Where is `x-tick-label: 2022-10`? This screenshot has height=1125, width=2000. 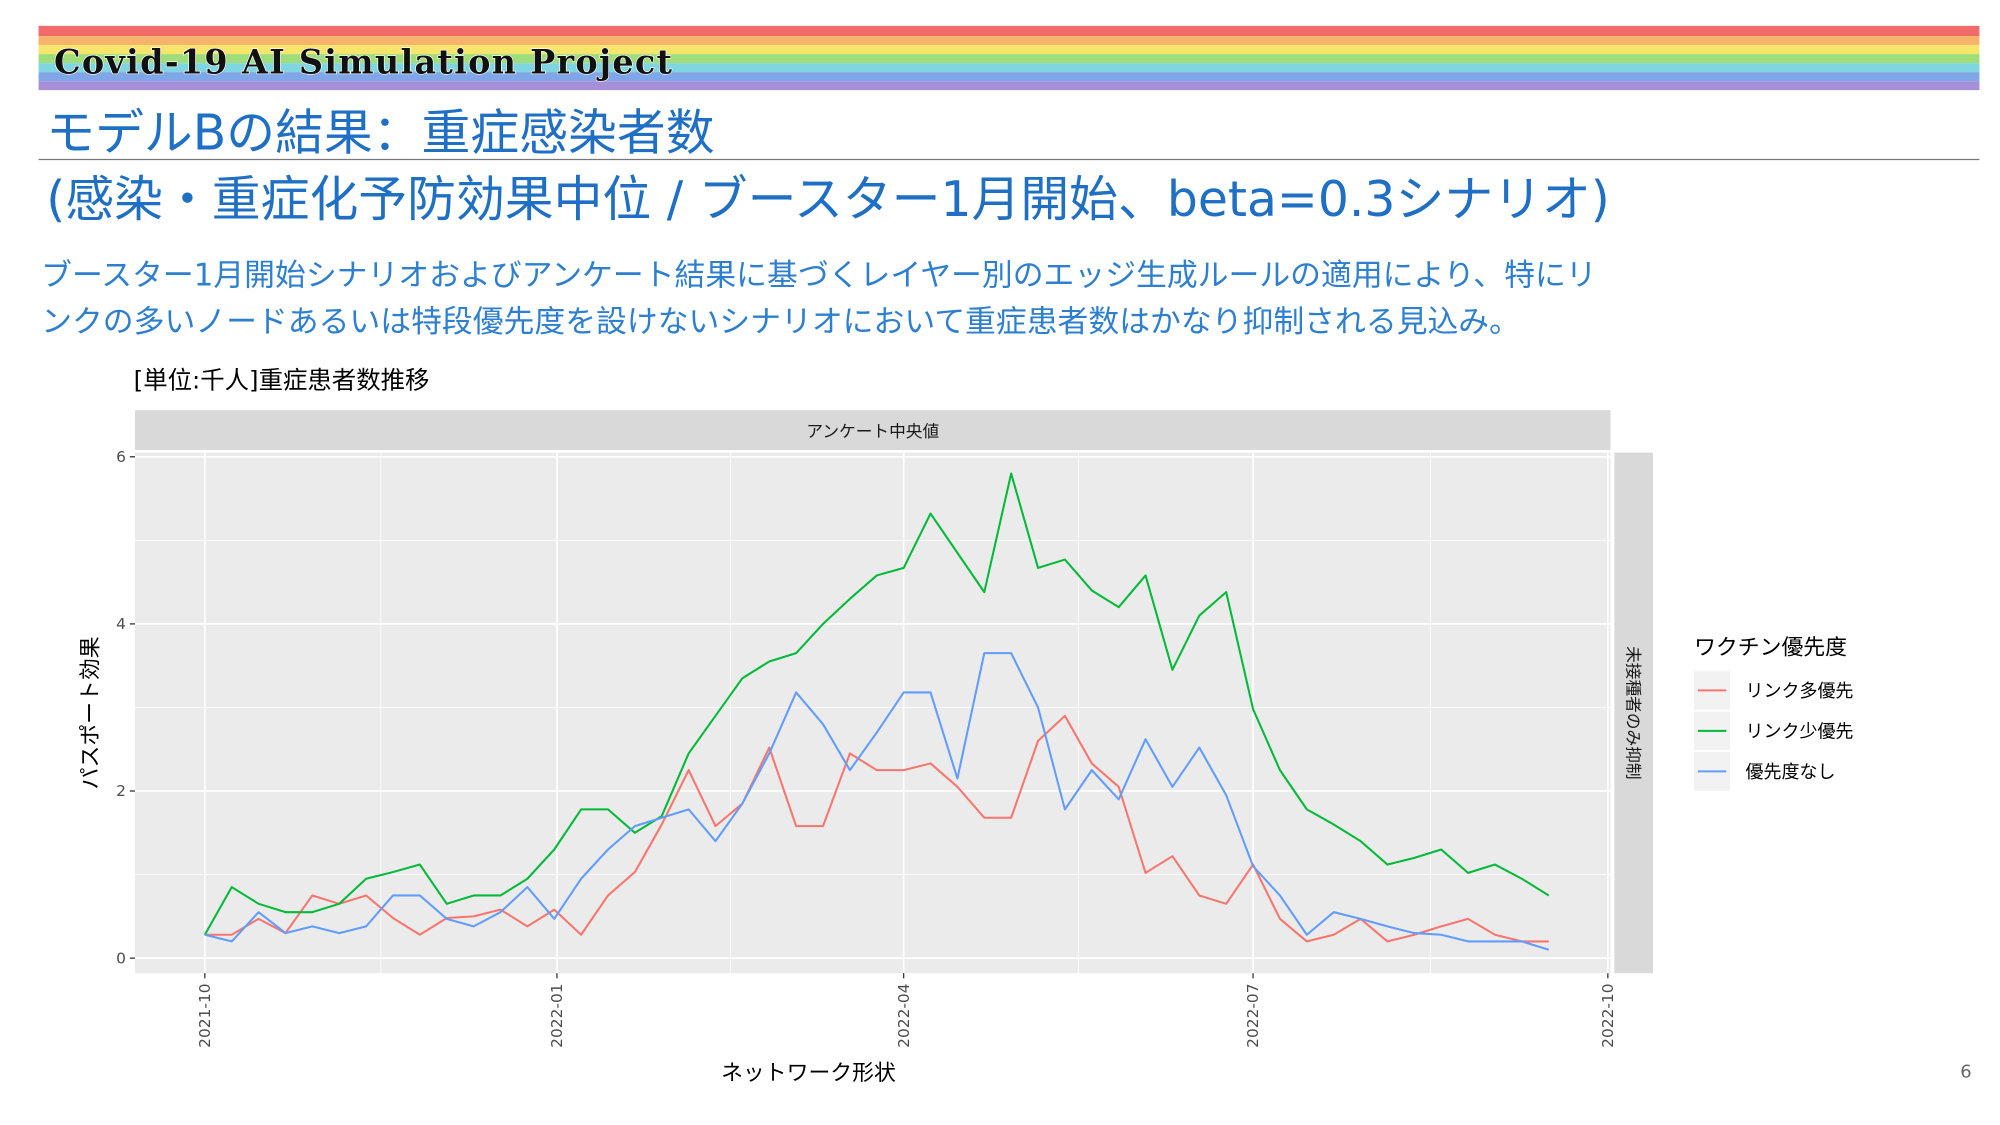 x-tick-label: 2022-10 is located at coordinates (1608, 1015).